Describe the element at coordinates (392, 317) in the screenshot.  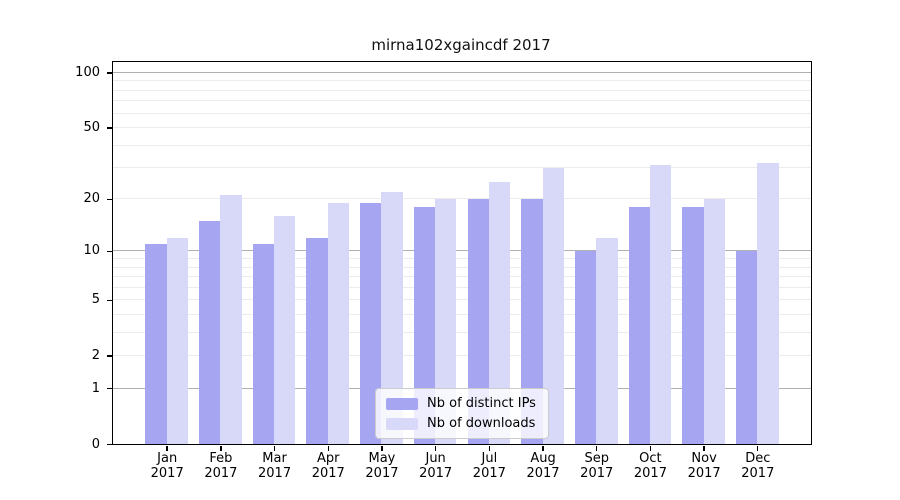
I see `bar-downloads-may` at that location.